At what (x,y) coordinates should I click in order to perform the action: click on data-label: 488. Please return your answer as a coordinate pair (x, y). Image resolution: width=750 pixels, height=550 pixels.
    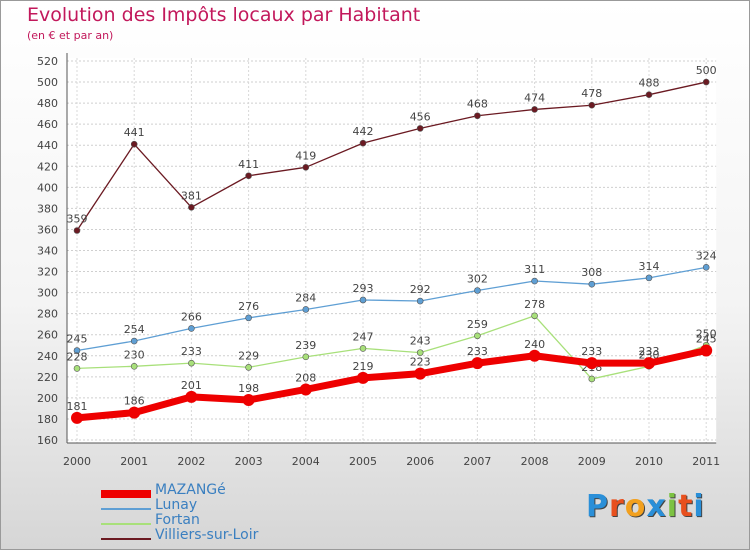
    Looking at the image, I should click on (649, 83).